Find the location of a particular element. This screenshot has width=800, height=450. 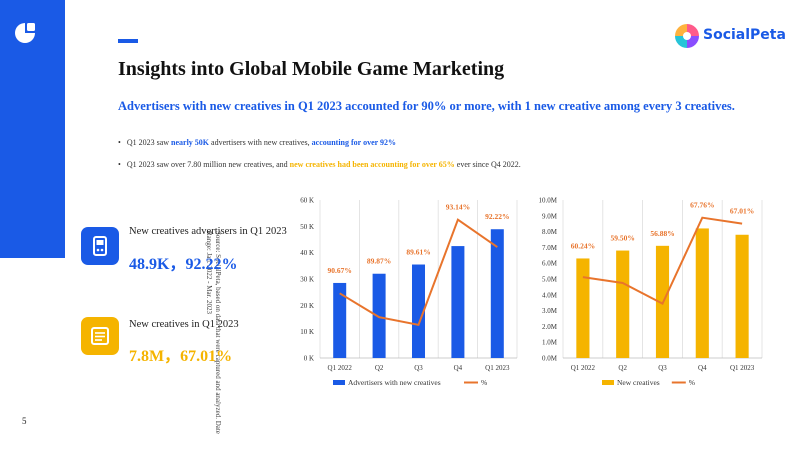

percent-data-label: 59.50% is located at coordinates (623, 238).